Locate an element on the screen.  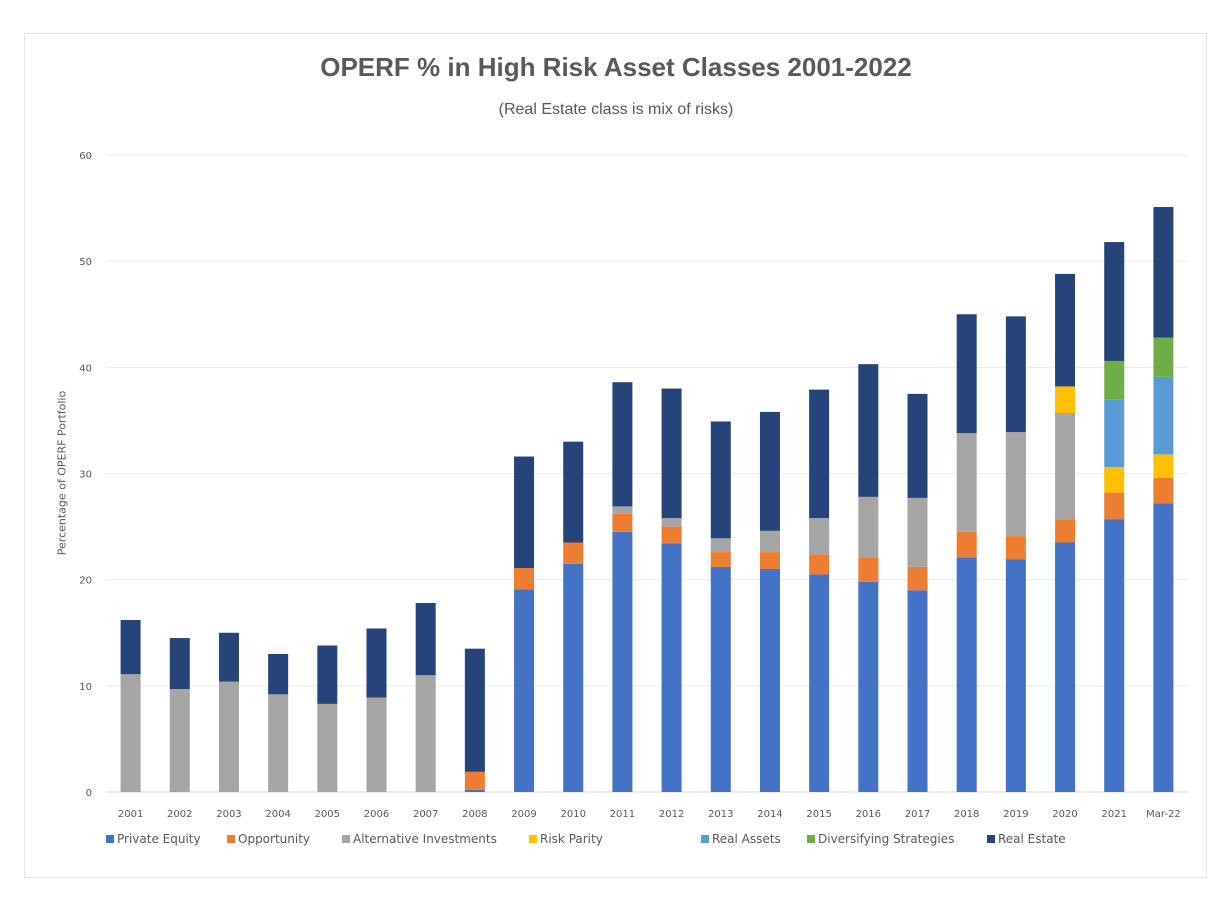
legend-label: Risk Parity is located at coordinates (571, 839).